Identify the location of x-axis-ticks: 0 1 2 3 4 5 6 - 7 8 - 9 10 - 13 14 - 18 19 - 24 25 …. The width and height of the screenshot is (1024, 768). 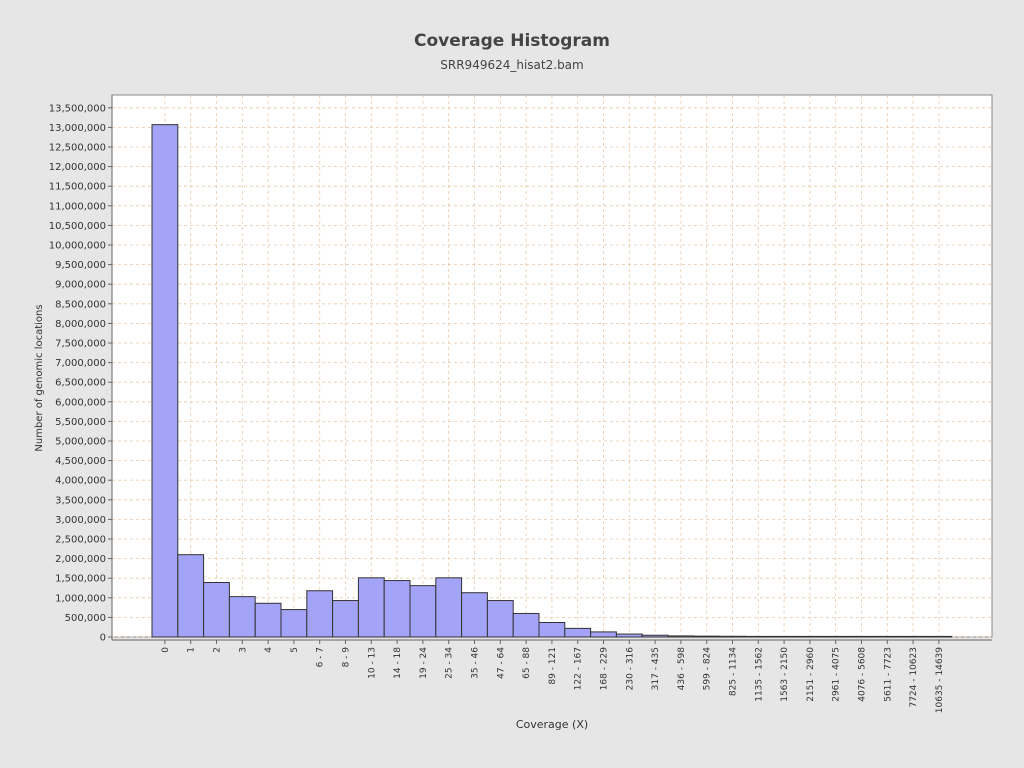
(553, 676).